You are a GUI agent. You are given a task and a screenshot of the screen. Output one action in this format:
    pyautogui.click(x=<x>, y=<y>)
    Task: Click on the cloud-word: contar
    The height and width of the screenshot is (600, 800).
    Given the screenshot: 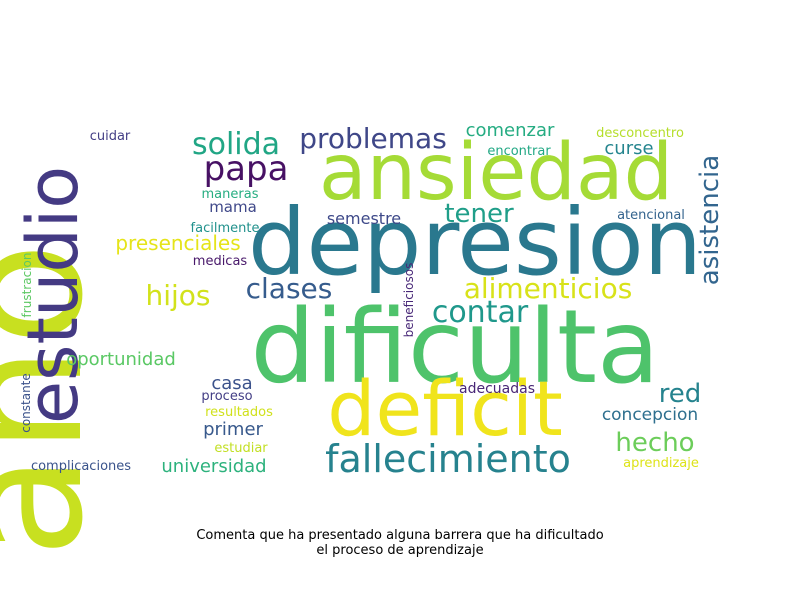 What is the action you would take?
    pyautogui.click(x=480, y=312)
    